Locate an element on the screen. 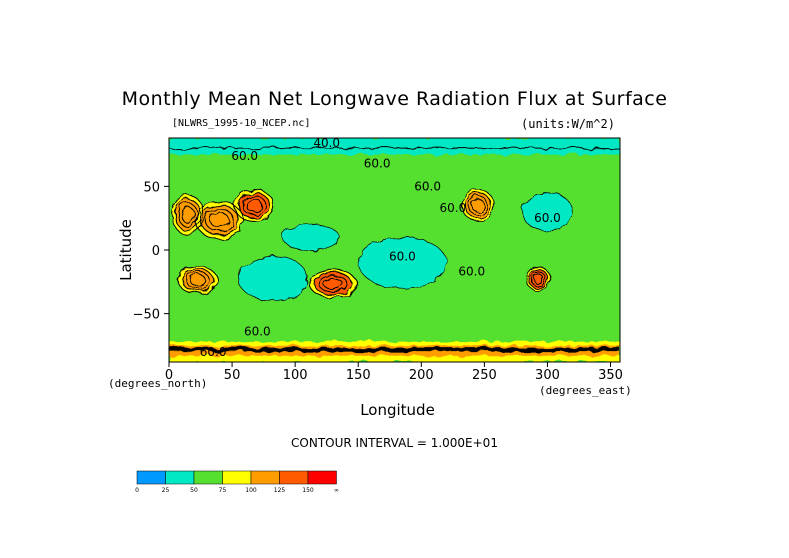 This screenshot has width=789, height=558. colorbar-label: 0 is located at coordinates (137, 490).